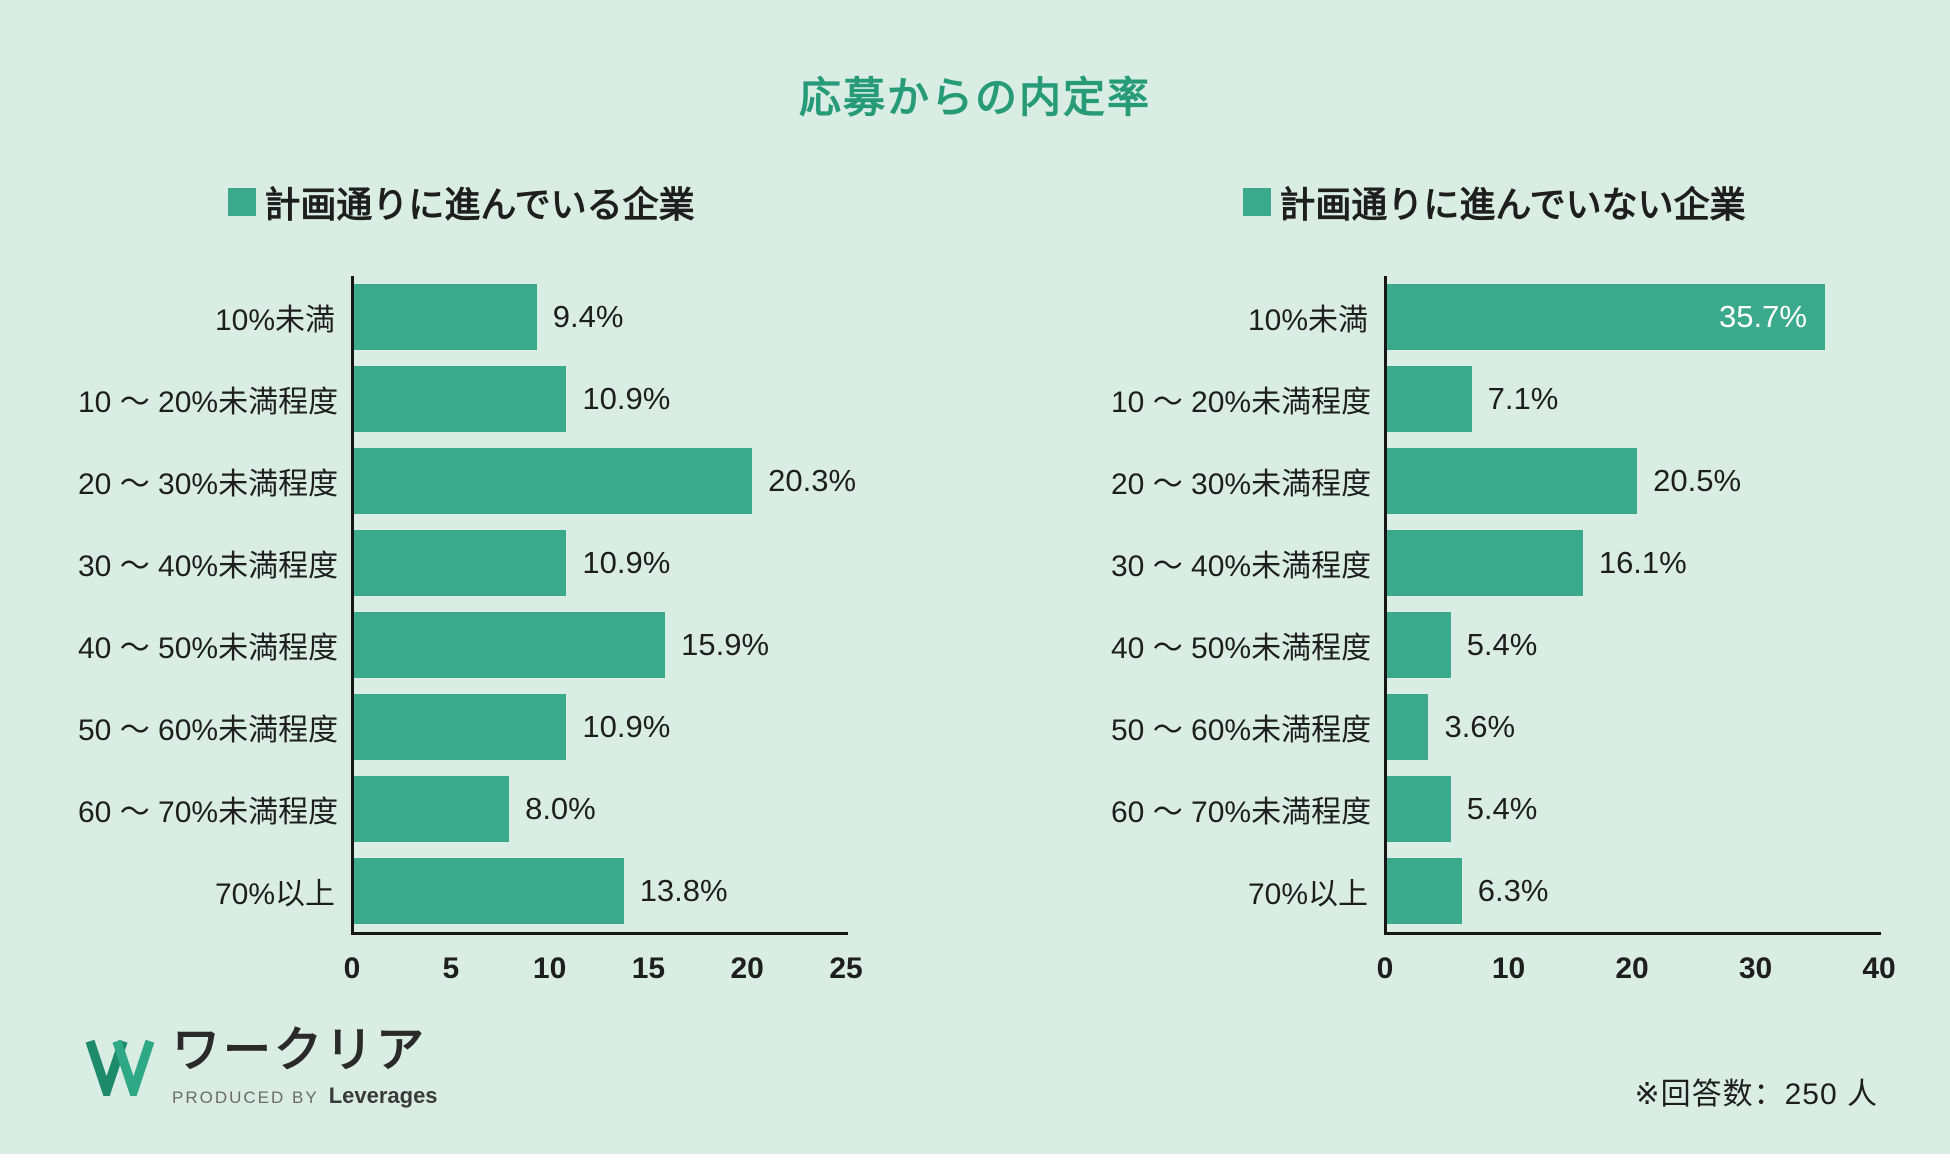 This screenshot has height=1167, width=1950. I want to click on bar-row: 60 ～ 70%未満程度 5.4%, so click(1494, 809).